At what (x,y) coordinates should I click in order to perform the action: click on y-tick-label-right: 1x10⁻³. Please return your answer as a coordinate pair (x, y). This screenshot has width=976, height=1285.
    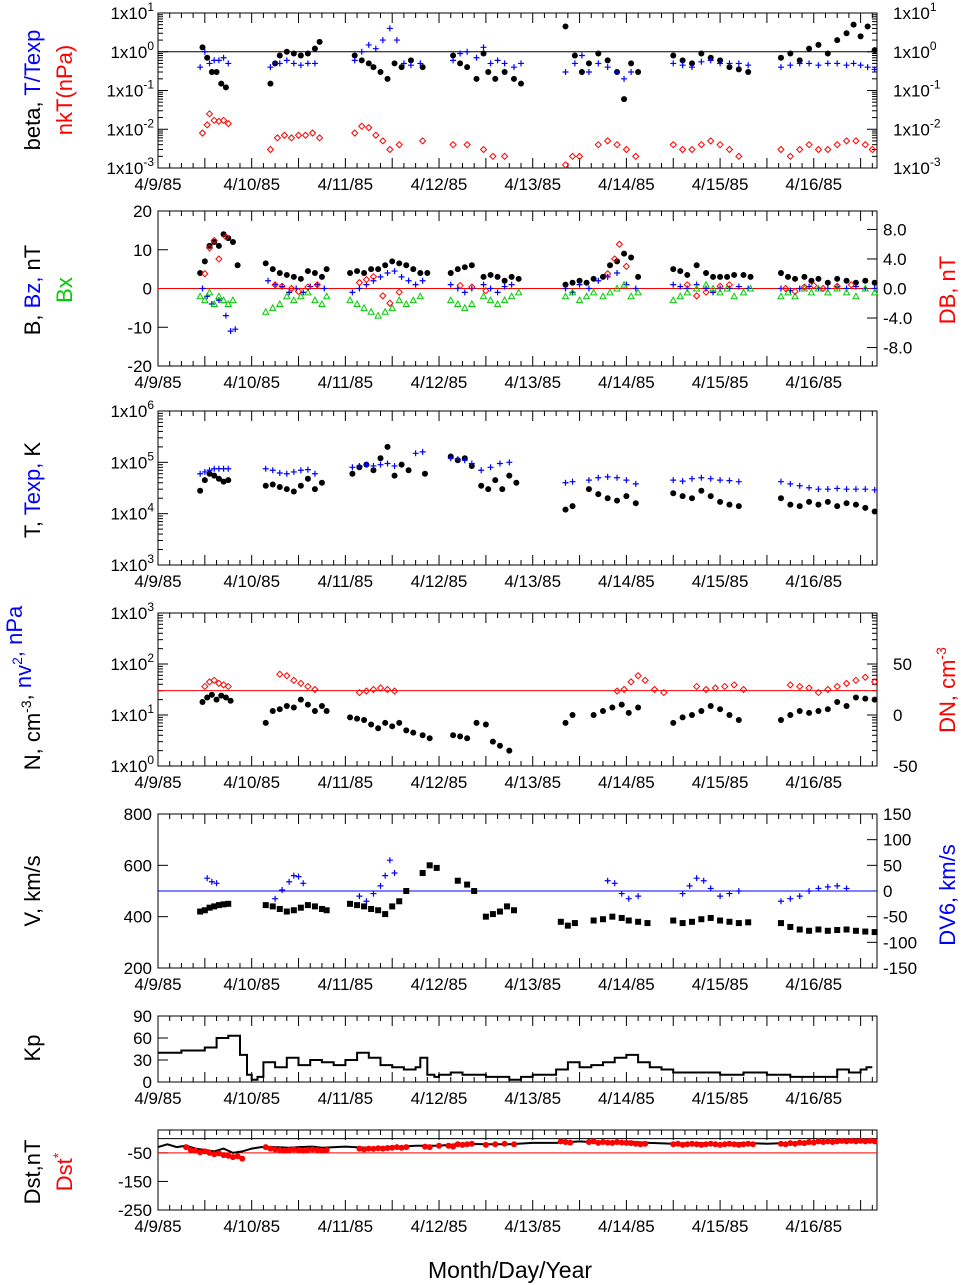
    Looking at the image, I should click on (917, 166).